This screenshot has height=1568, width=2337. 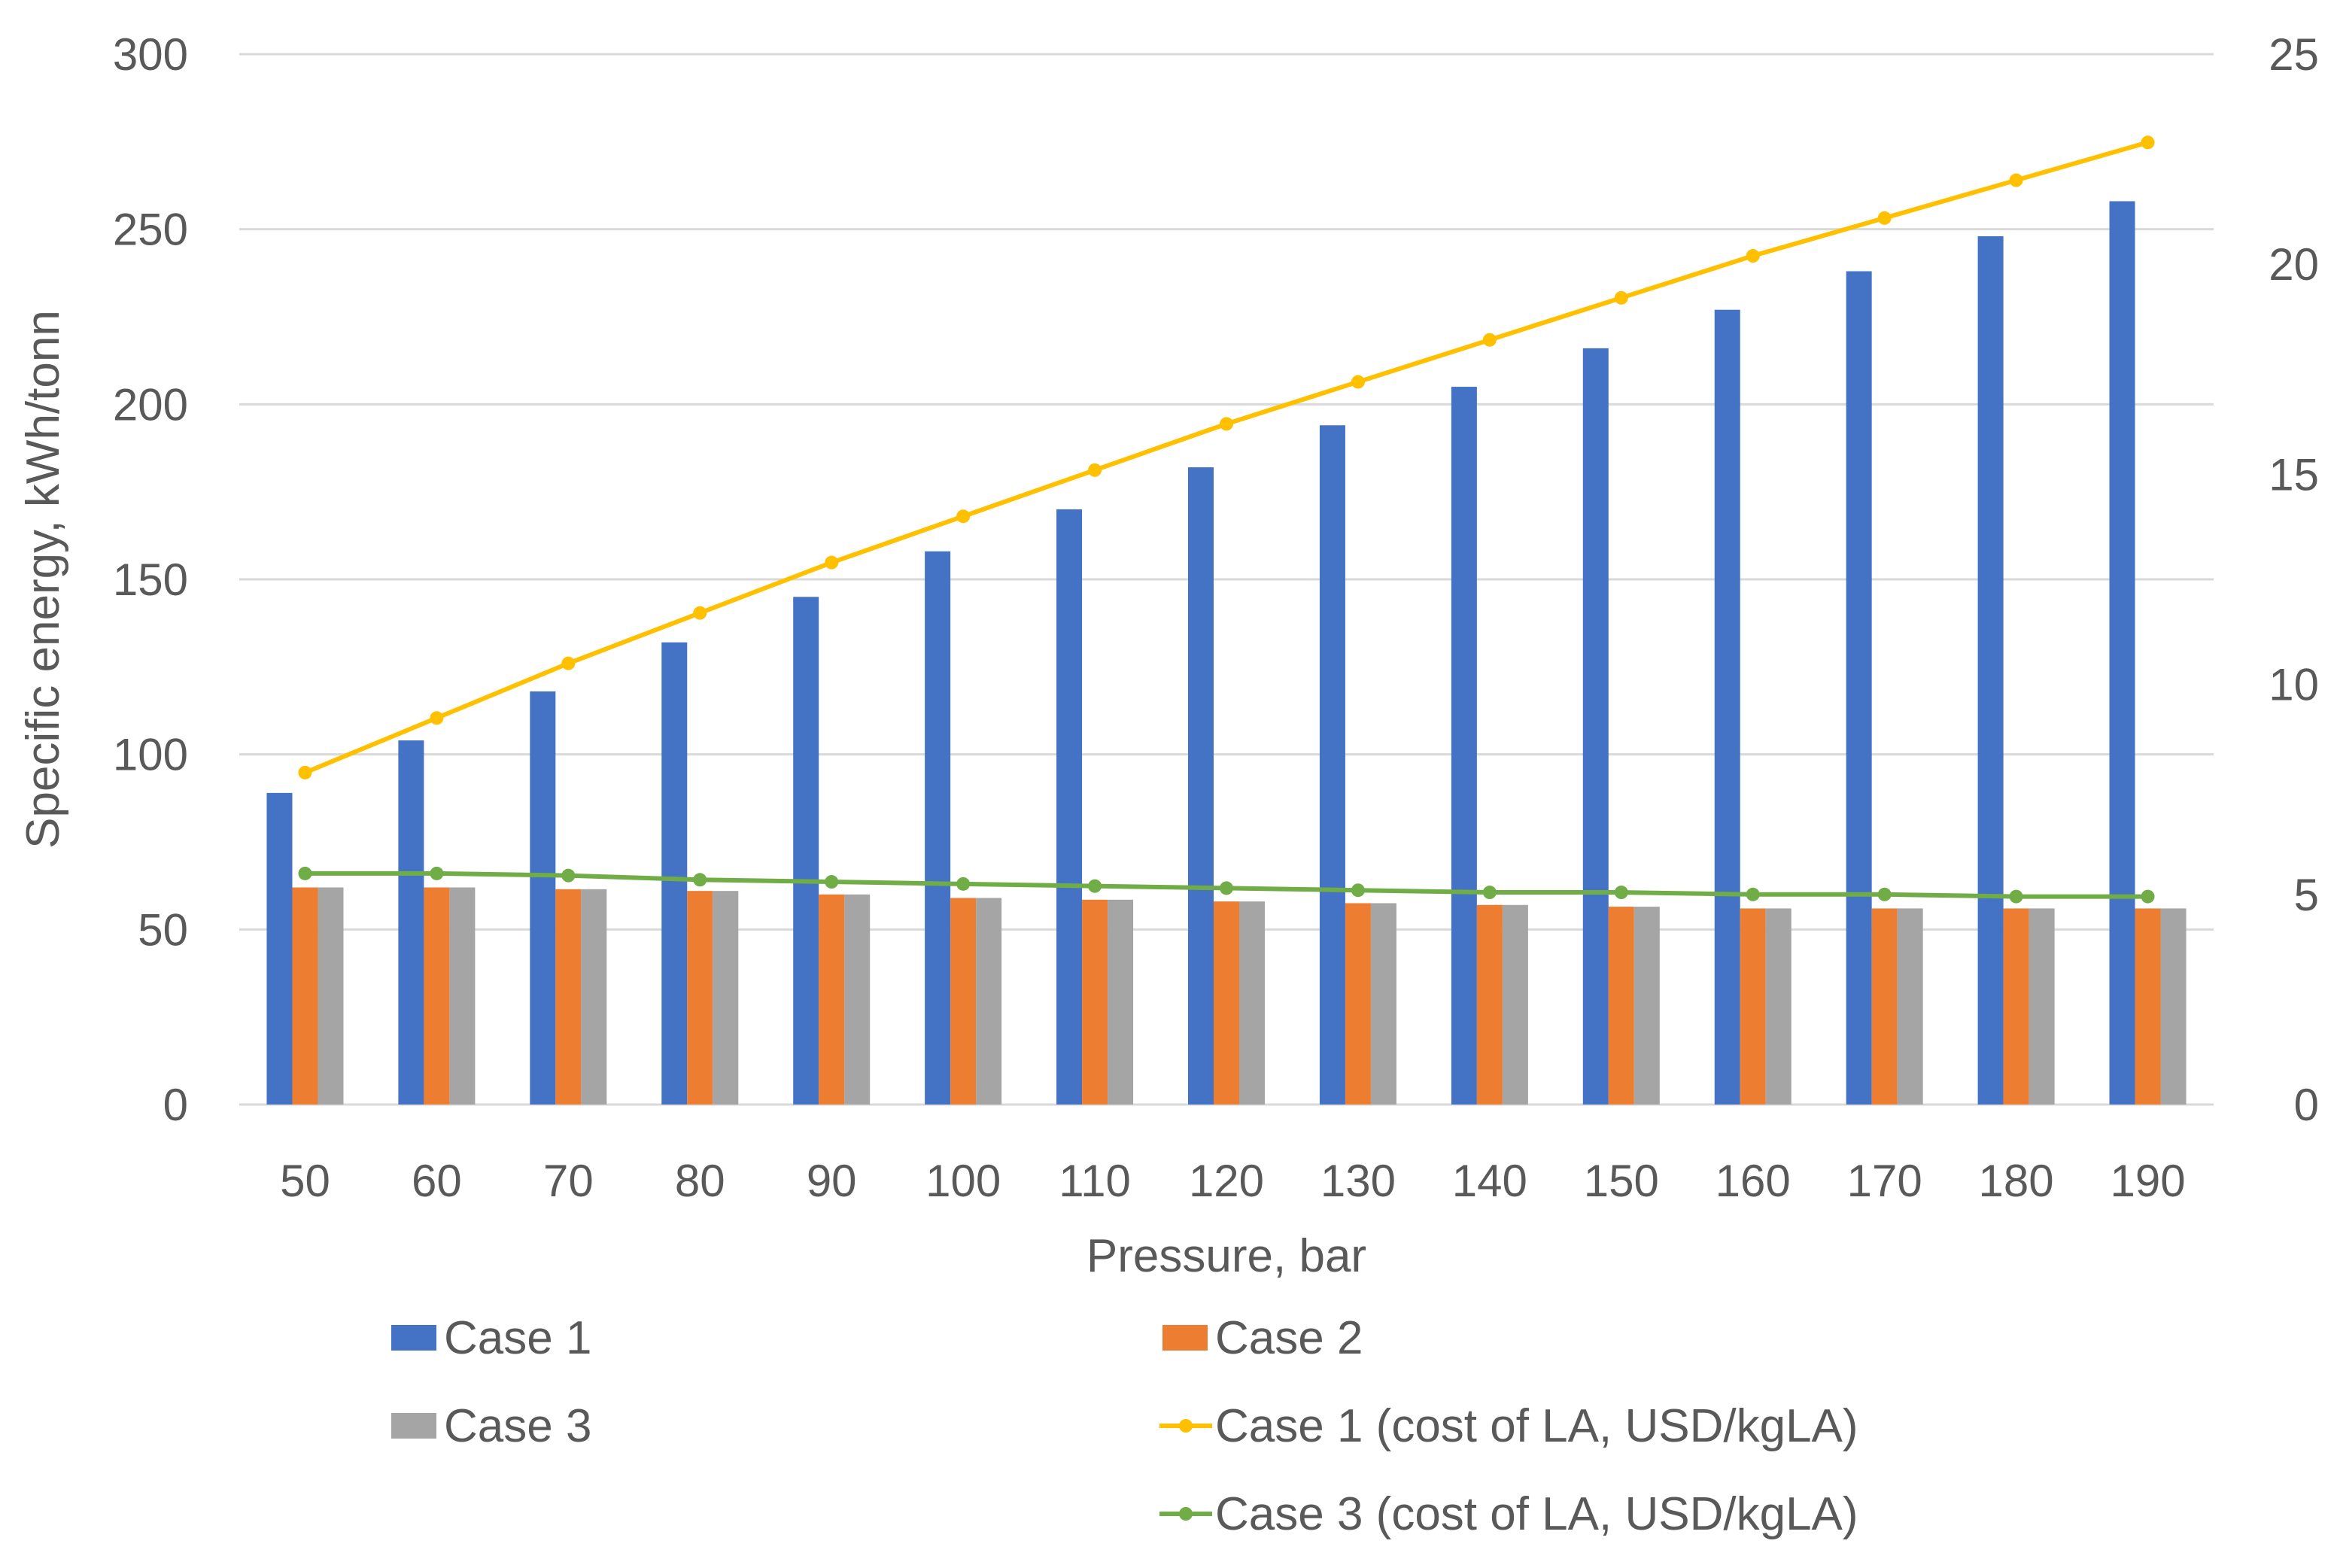 I want to click on x-tick-label: 120, so click(x=1226, y=1181).